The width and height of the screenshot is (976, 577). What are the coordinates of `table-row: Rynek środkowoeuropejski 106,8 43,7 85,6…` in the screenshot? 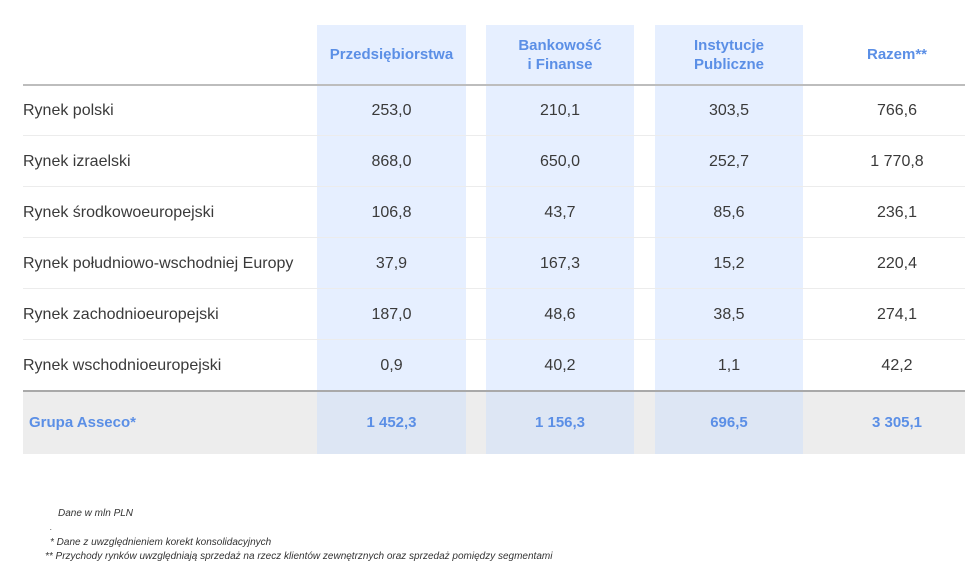 It's located at (488, 212).